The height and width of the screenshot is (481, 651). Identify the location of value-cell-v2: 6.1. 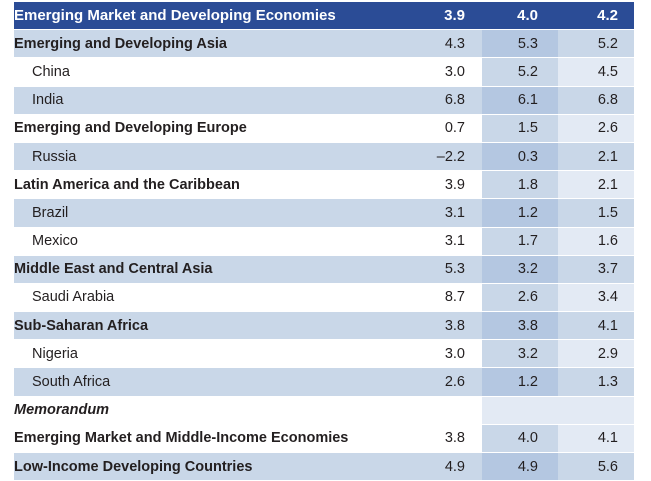
(520, 100).